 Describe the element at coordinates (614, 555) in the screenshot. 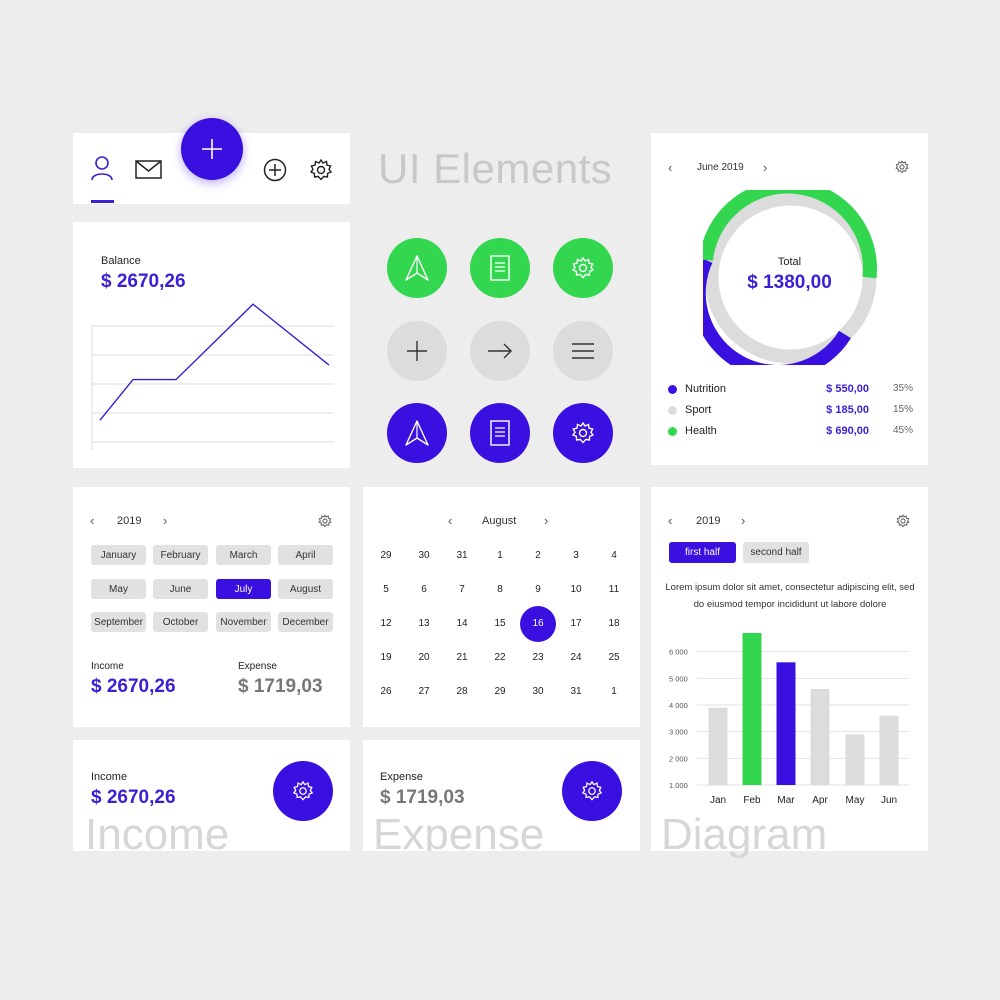

I see `calendar-day: 4` at that location.